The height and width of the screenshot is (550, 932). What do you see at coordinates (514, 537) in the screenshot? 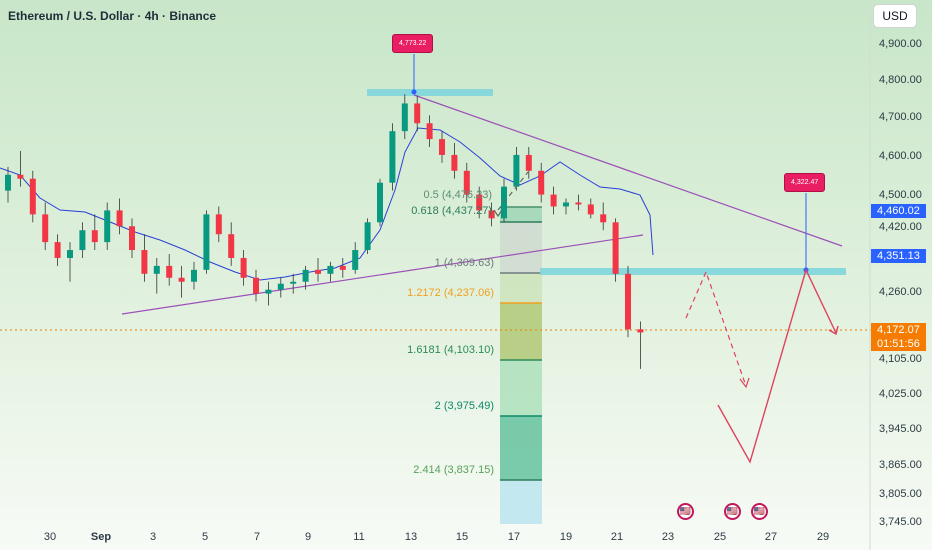
I see `x-tick: 17` at bounding box center [514, 537].